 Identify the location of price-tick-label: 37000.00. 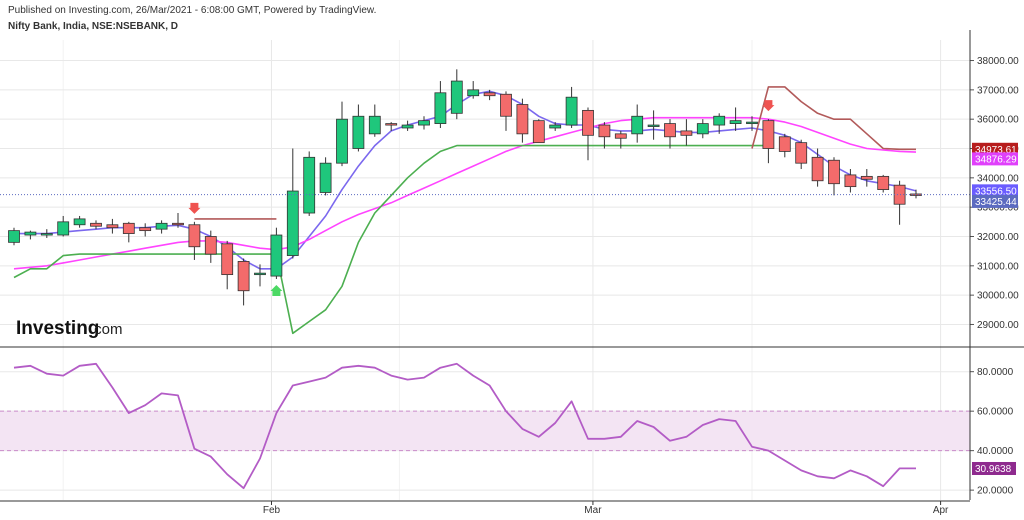
(998, 90).